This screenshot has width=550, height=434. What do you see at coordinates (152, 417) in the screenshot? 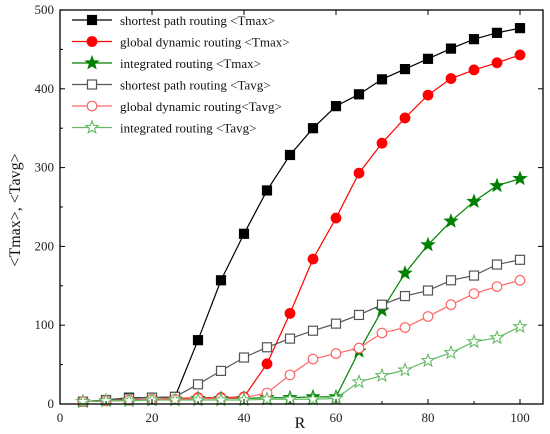
I see `x-tick-label: 20` at bounding box center [152, 417].